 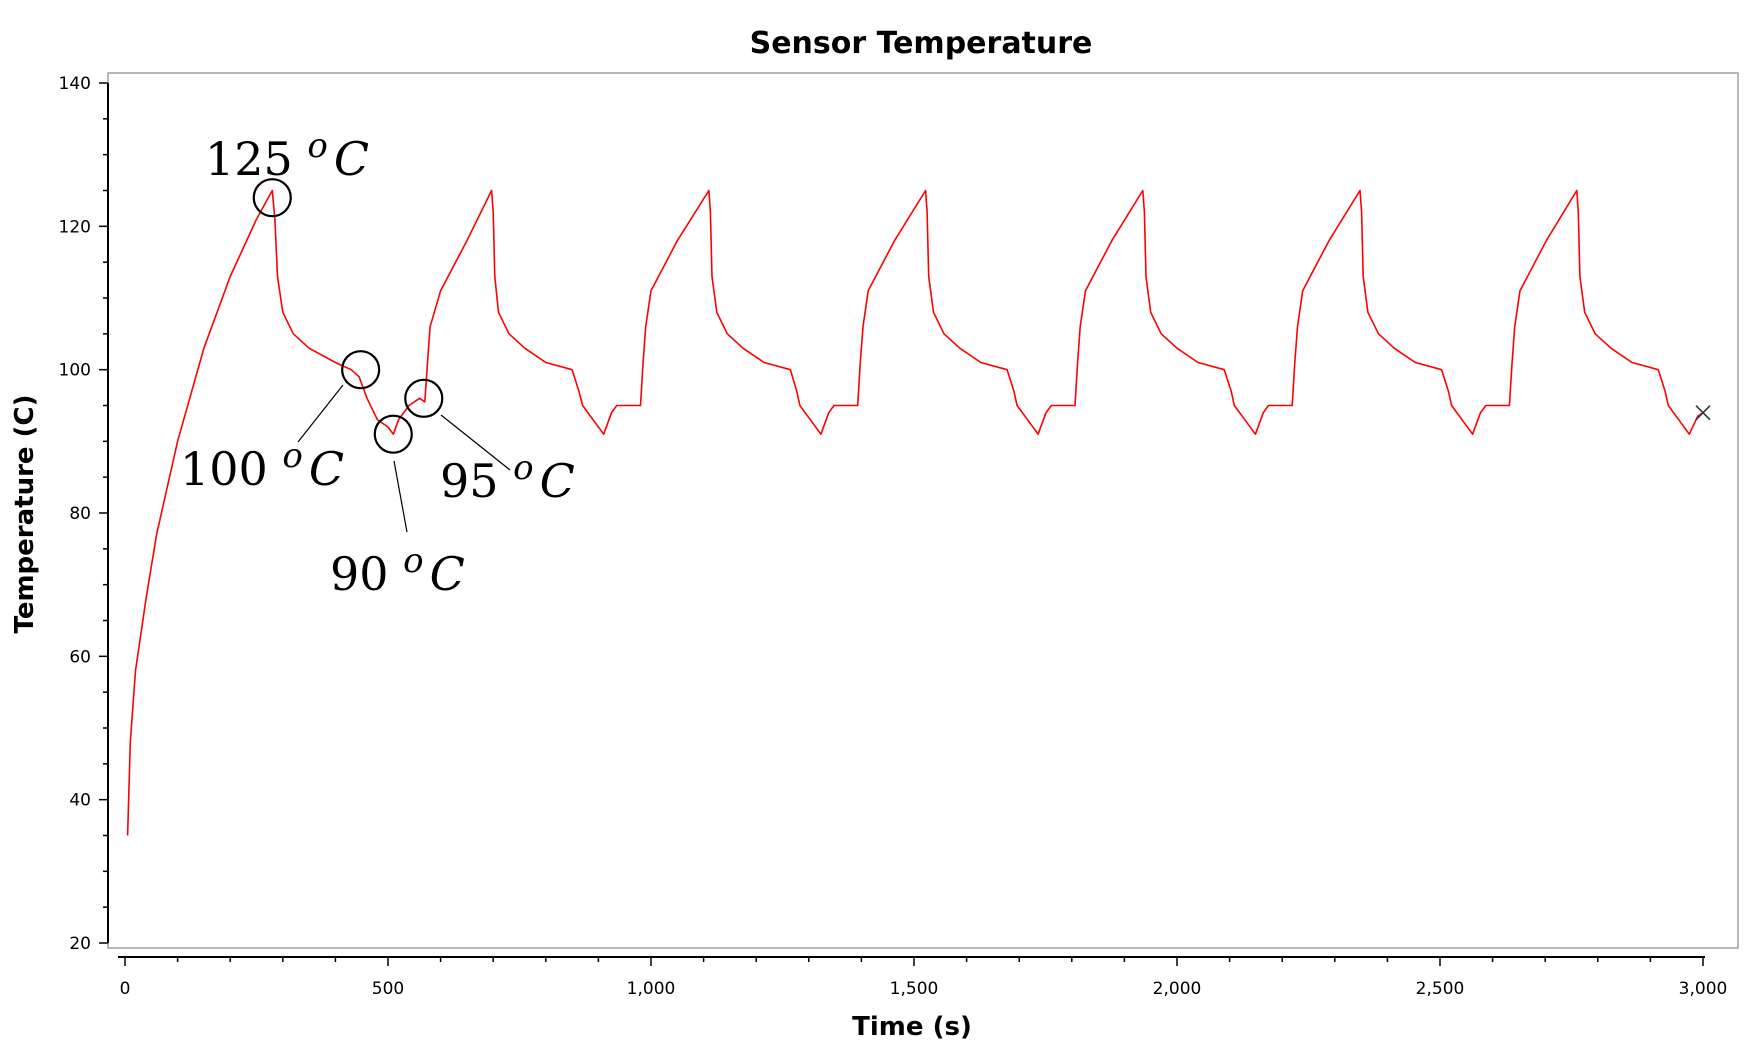 I want to click on y-tick-label: 80, so click(x=80, y=514).